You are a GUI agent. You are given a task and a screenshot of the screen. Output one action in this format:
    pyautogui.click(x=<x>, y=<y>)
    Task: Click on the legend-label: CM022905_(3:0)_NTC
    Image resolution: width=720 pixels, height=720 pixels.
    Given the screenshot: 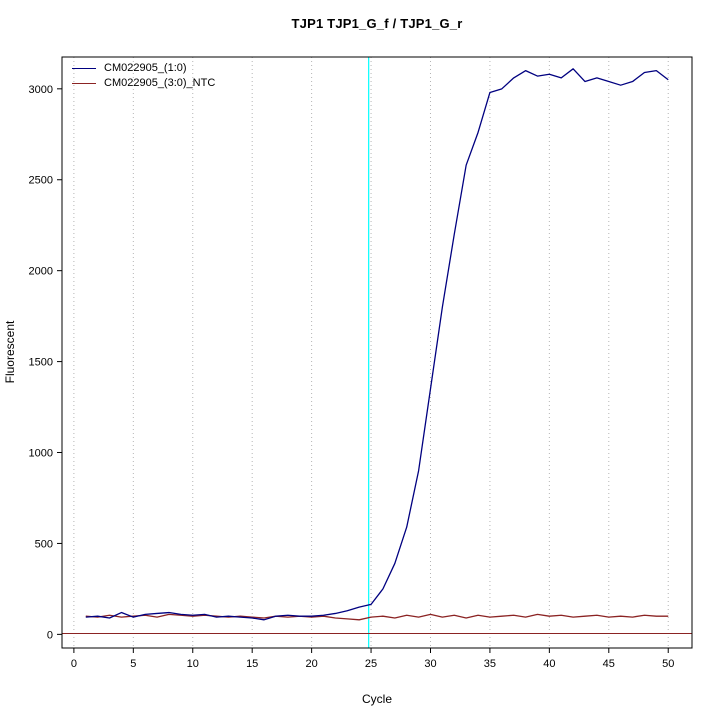 What is the action you would take?
    pyautogui.click(x=160, y=83)
    